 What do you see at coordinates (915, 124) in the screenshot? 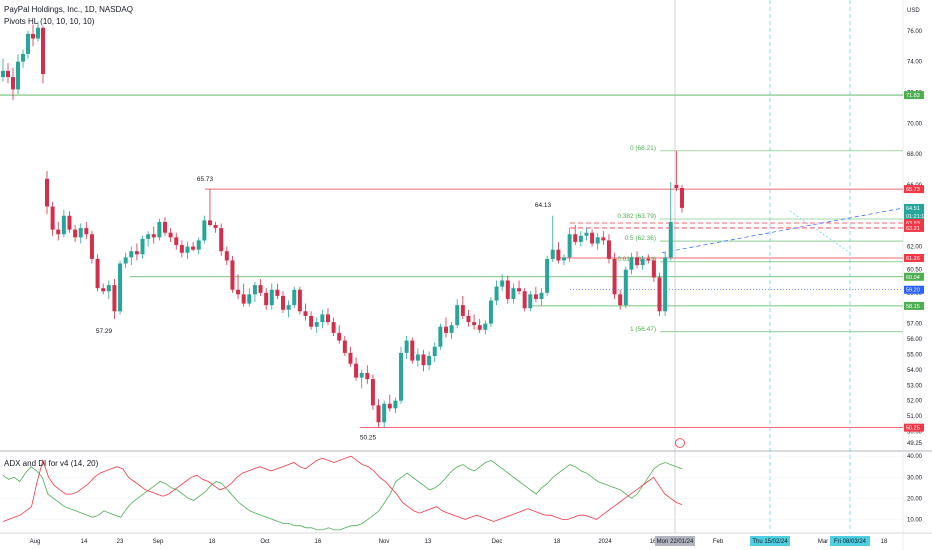
I see `price-tick-label: 70.00` at bounding box center [915, 124].